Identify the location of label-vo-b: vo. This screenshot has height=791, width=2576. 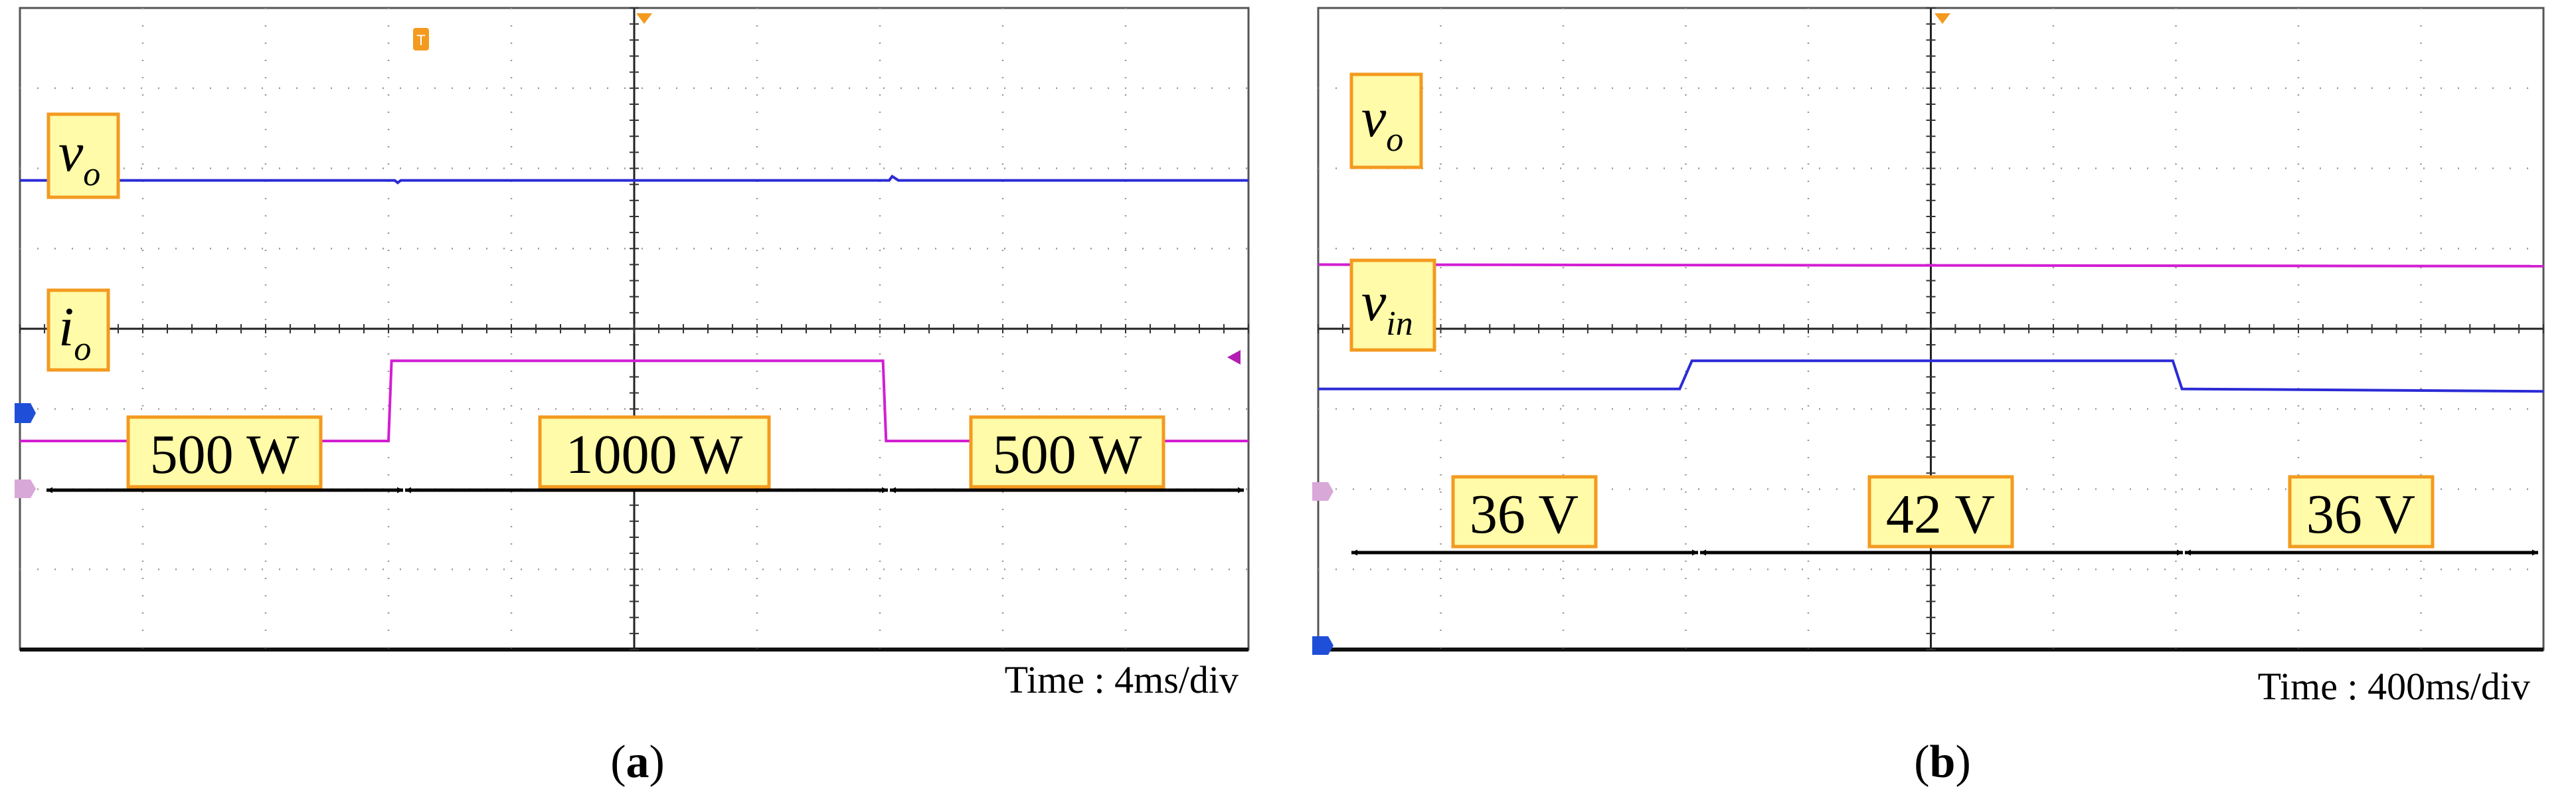
(1386, 120).